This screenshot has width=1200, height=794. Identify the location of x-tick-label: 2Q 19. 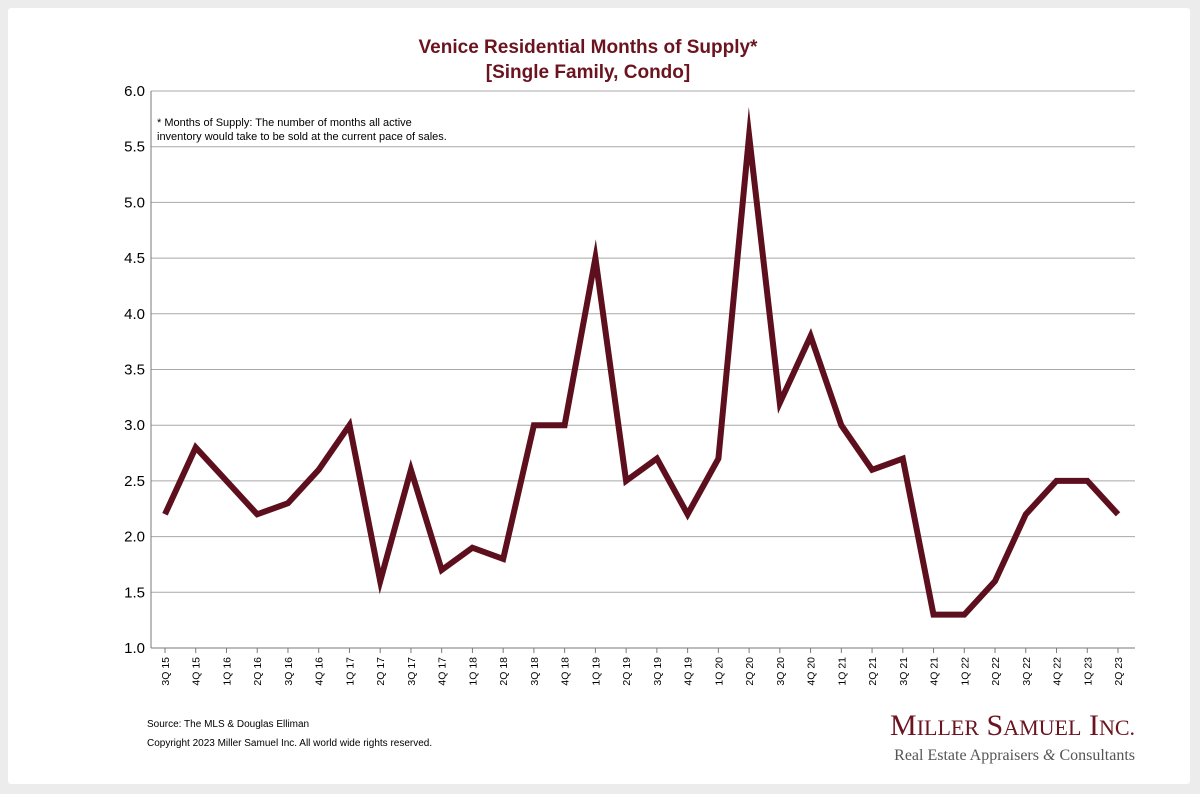
(627, 671).